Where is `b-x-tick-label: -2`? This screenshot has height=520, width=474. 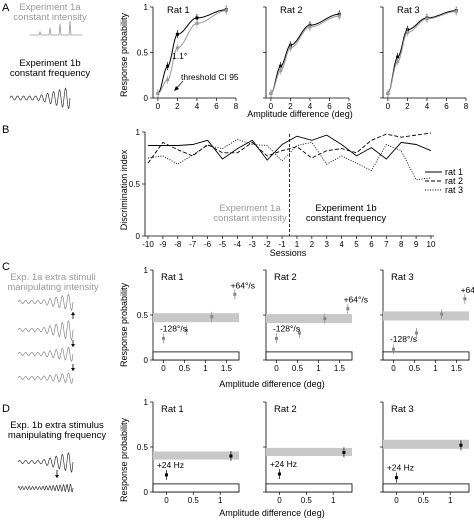 b-x-tick-label: -2 is located at coordinates (268, 244).